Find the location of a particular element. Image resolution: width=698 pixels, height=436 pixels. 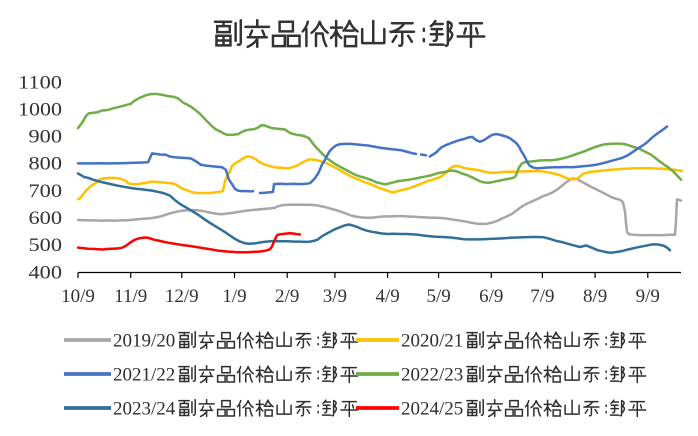

svg-text: 2021/22 is located at coordinates (144, 374).